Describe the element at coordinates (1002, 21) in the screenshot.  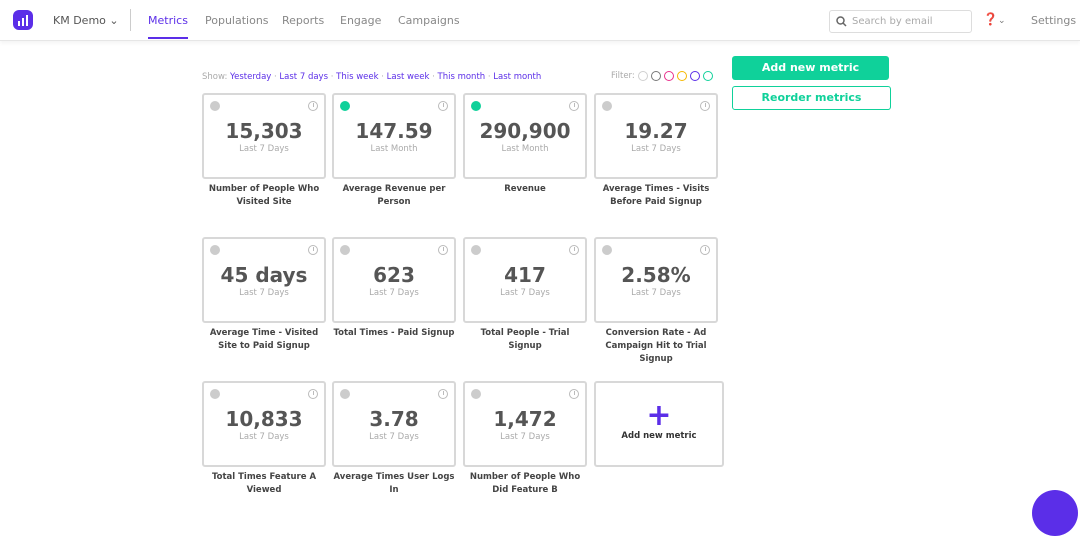
I see `chevron-down-icon: ⌄` at that location.